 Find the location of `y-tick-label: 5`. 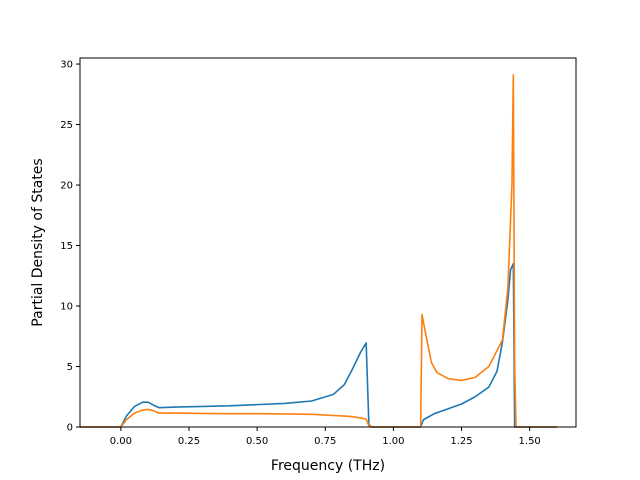

y-tick-label: 5 is located at coordinates (70, 367).